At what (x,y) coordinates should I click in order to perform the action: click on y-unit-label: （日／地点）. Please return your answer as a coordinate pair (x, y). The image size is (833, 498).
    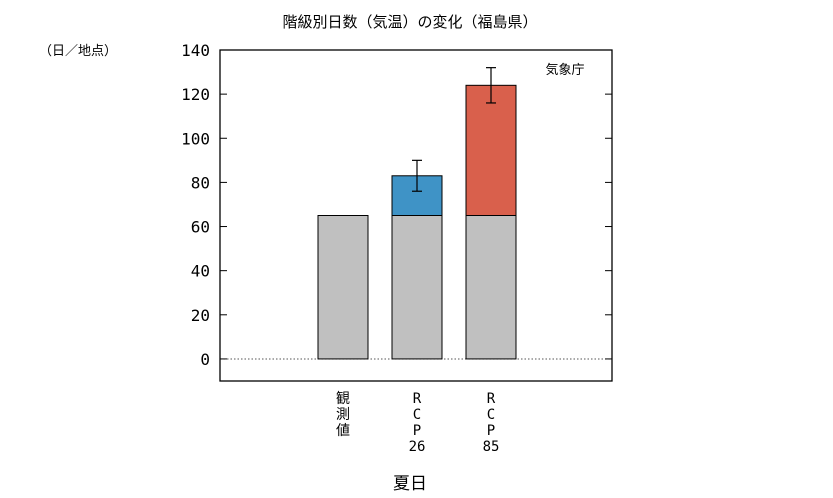
    Looking at the image, I should click on (78, 51).